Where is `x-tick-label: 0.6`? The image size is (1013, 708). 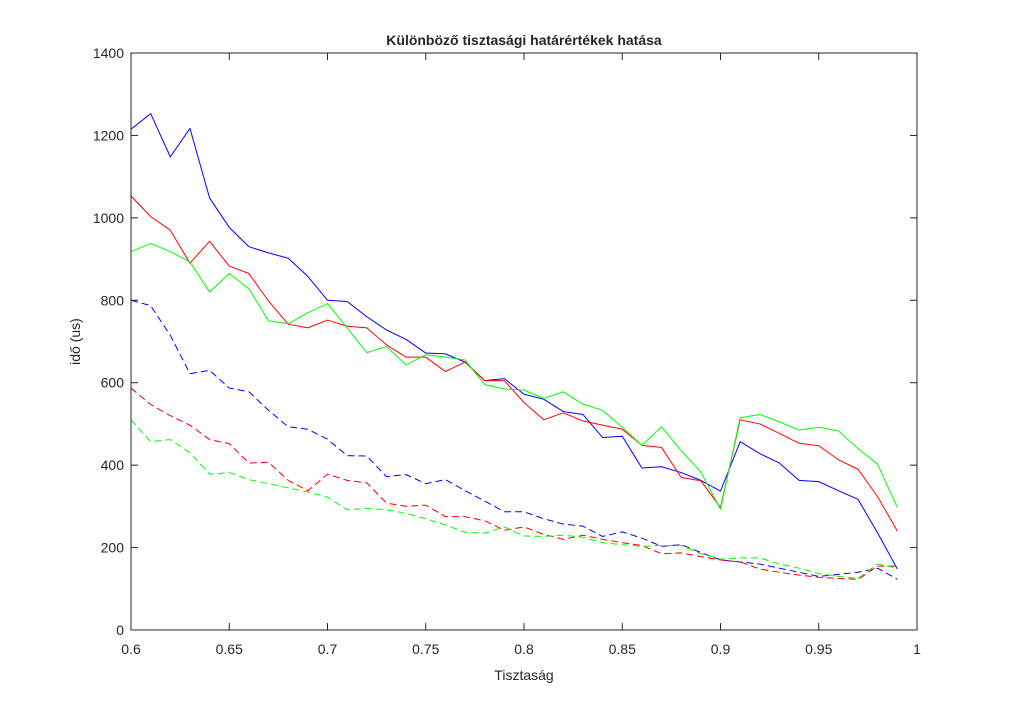 x-tick-label: 0.6 is located at coordinates (131, 649).